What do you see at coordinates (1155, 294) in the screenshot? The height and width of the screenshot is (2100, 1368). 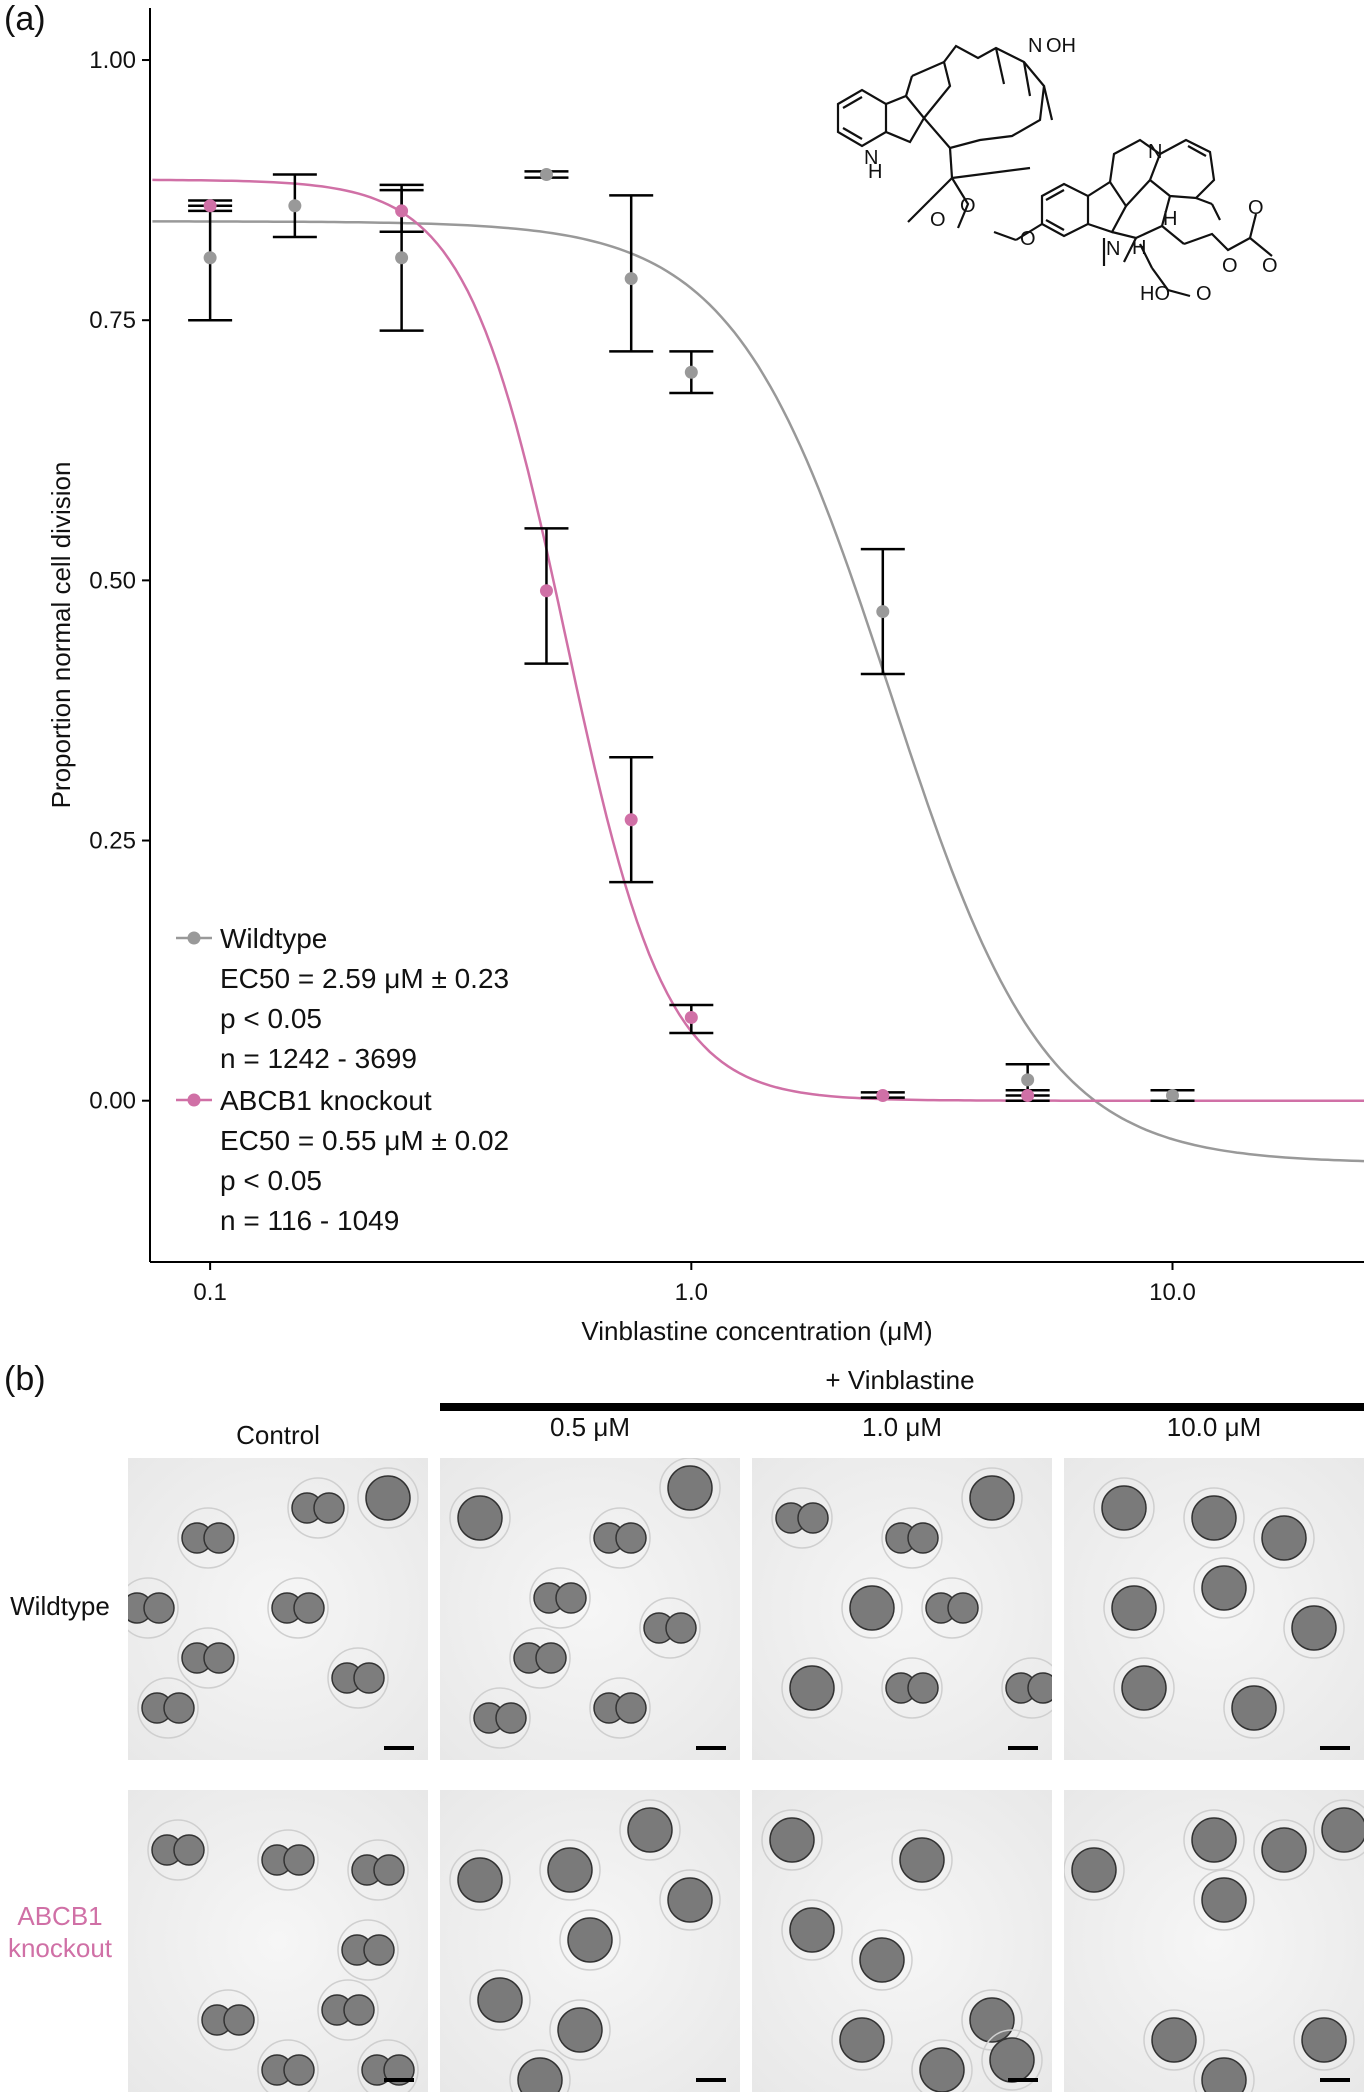 I see `atom-ho-label: HO` at bounding box center [1155, 294].